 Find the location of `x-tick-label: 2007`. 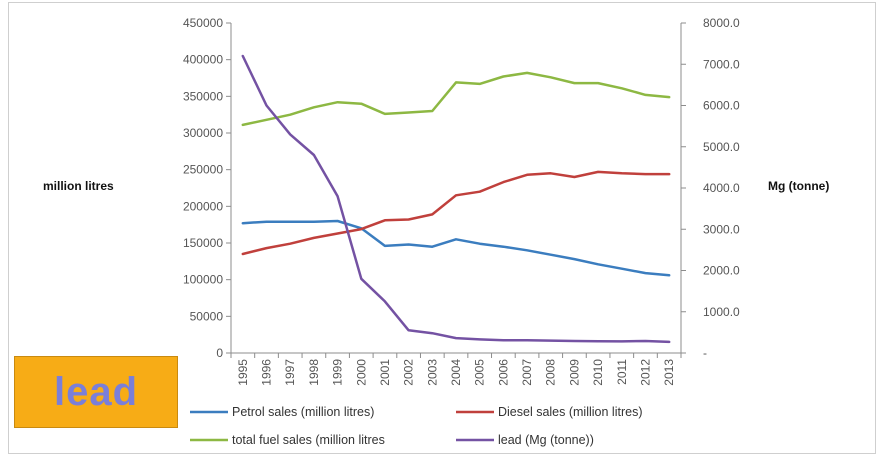

x-tick-label: 2007 is located at coordinates (527, 372).